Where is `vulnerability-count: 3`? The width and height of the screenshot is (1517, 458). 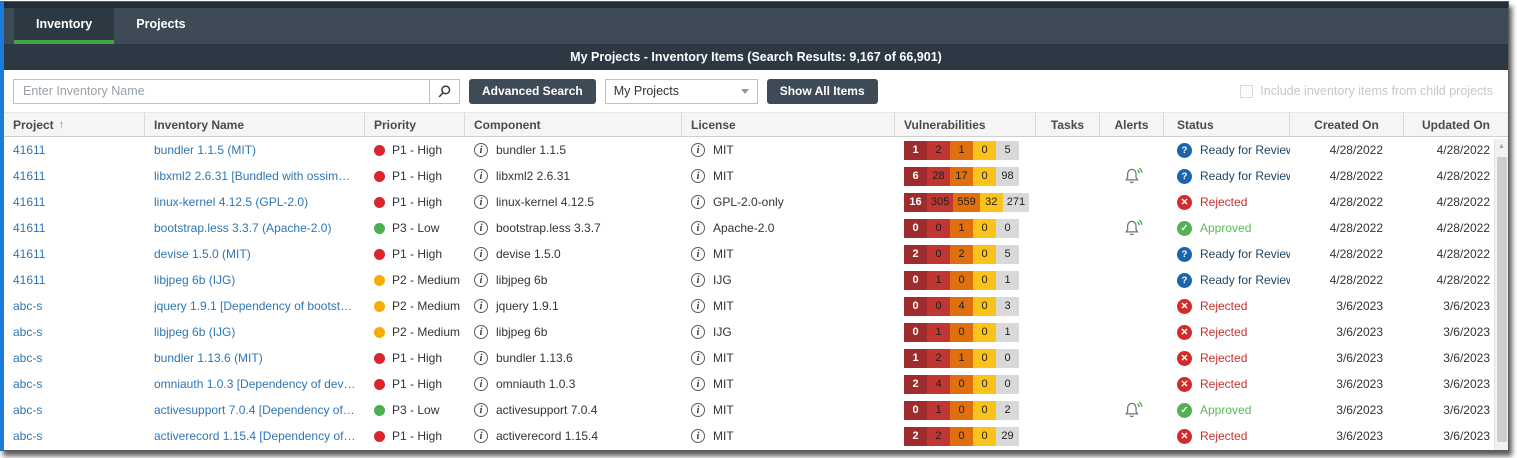
vulnerability-count: 3 is located at coordinates (1007, 306).